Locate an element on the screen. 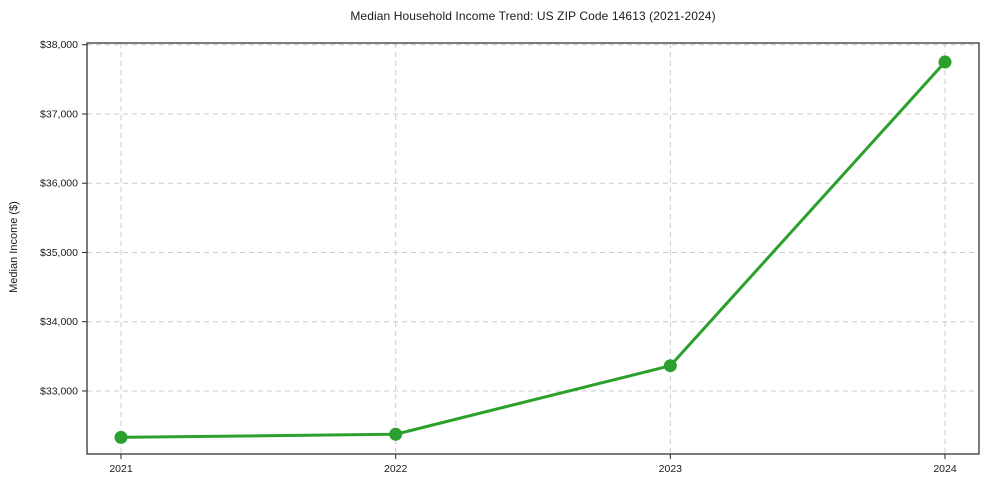  y-tick-label: $36,000 is located at coordinates (59, 184).